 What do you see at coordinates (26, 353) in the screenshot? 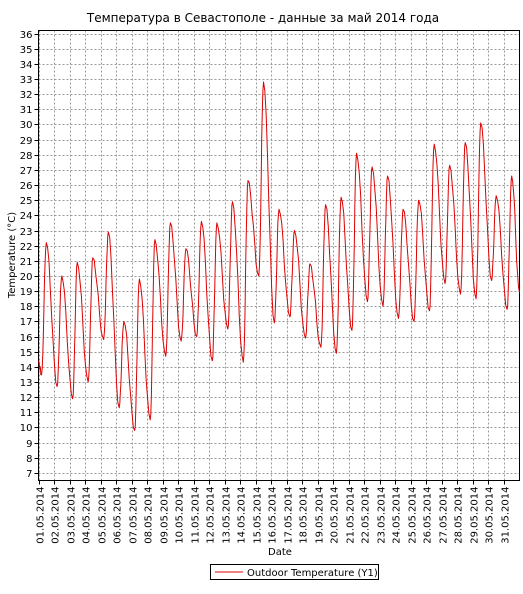
I see `y-tick-label: 15` at bounding box center [26, 353].